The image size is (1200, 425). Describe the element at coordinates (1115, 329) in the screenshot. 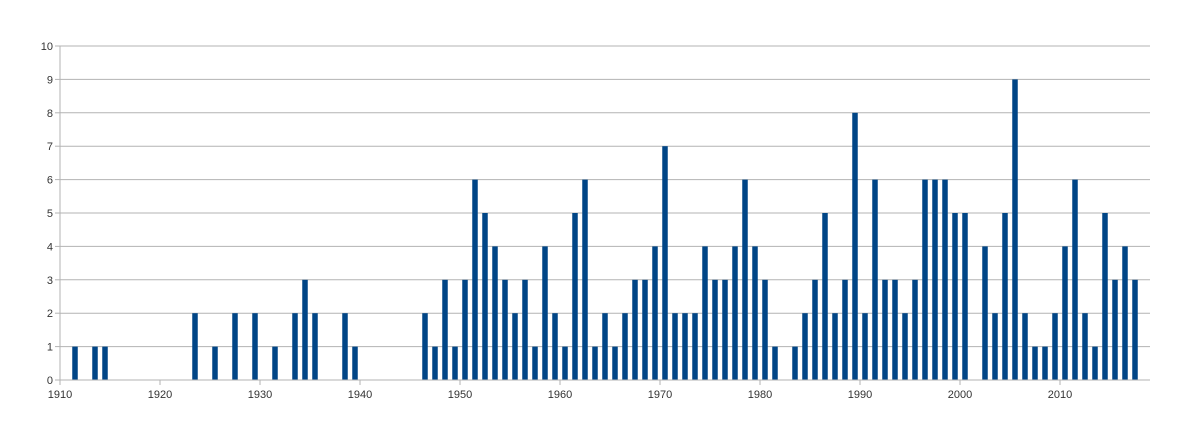

I see `bar-2015` at that location.